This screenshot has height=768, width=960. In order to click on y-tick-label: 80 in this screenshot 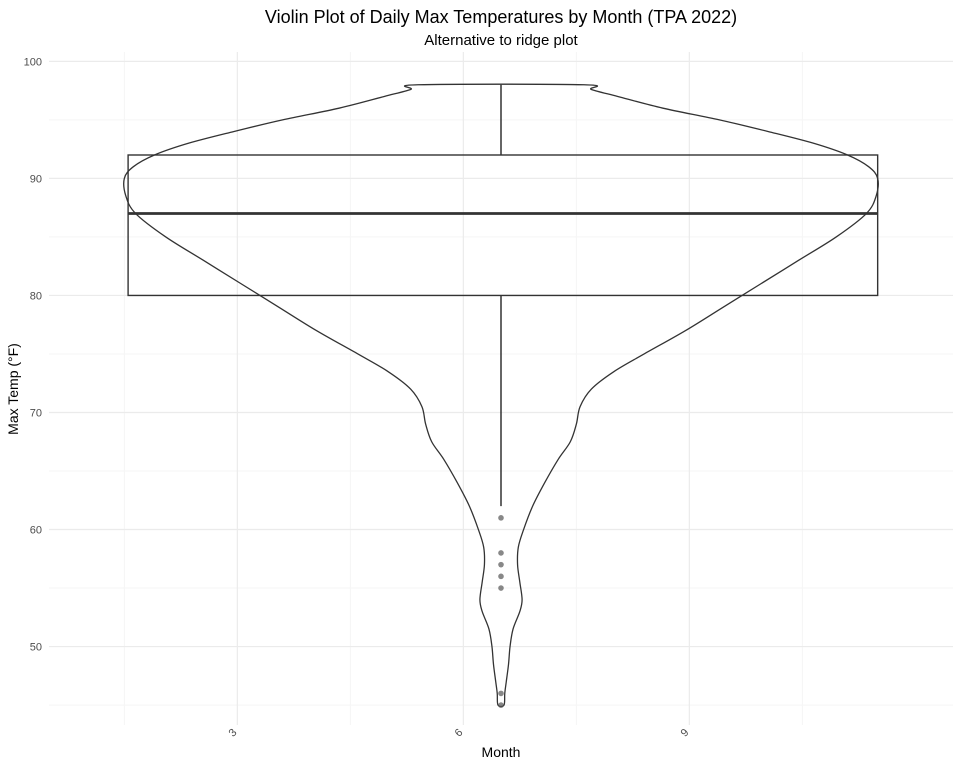, I will do `click(36, 296)`.